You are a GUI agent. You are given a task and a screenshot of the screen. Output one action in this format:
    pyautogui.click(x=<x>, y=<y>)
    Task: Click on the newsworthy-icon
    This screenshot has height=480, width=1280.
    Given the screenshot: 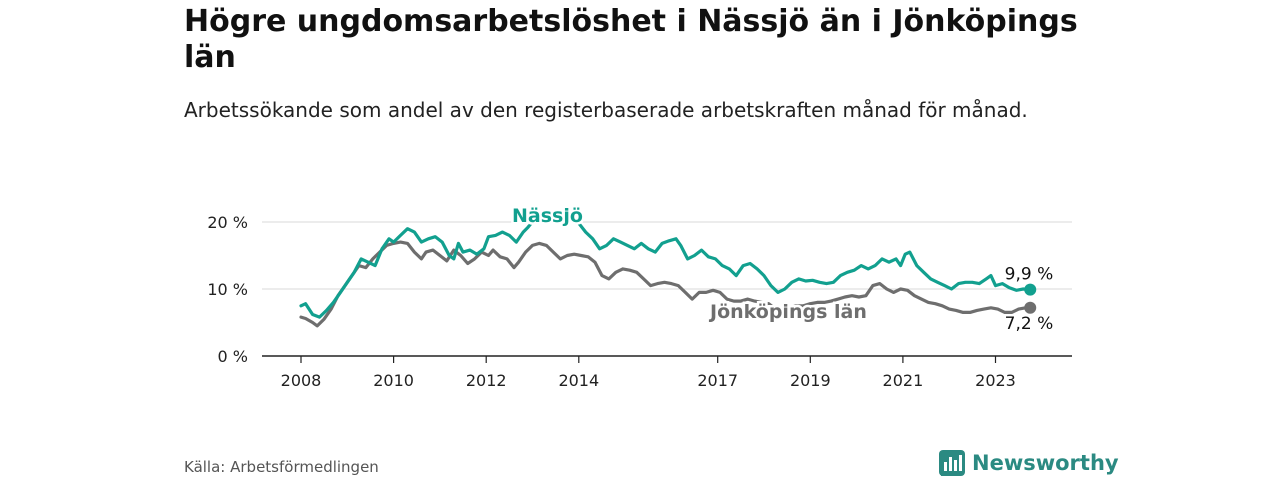 What is the action you would take?
    pyautogui.click(x=952, y=463)
    